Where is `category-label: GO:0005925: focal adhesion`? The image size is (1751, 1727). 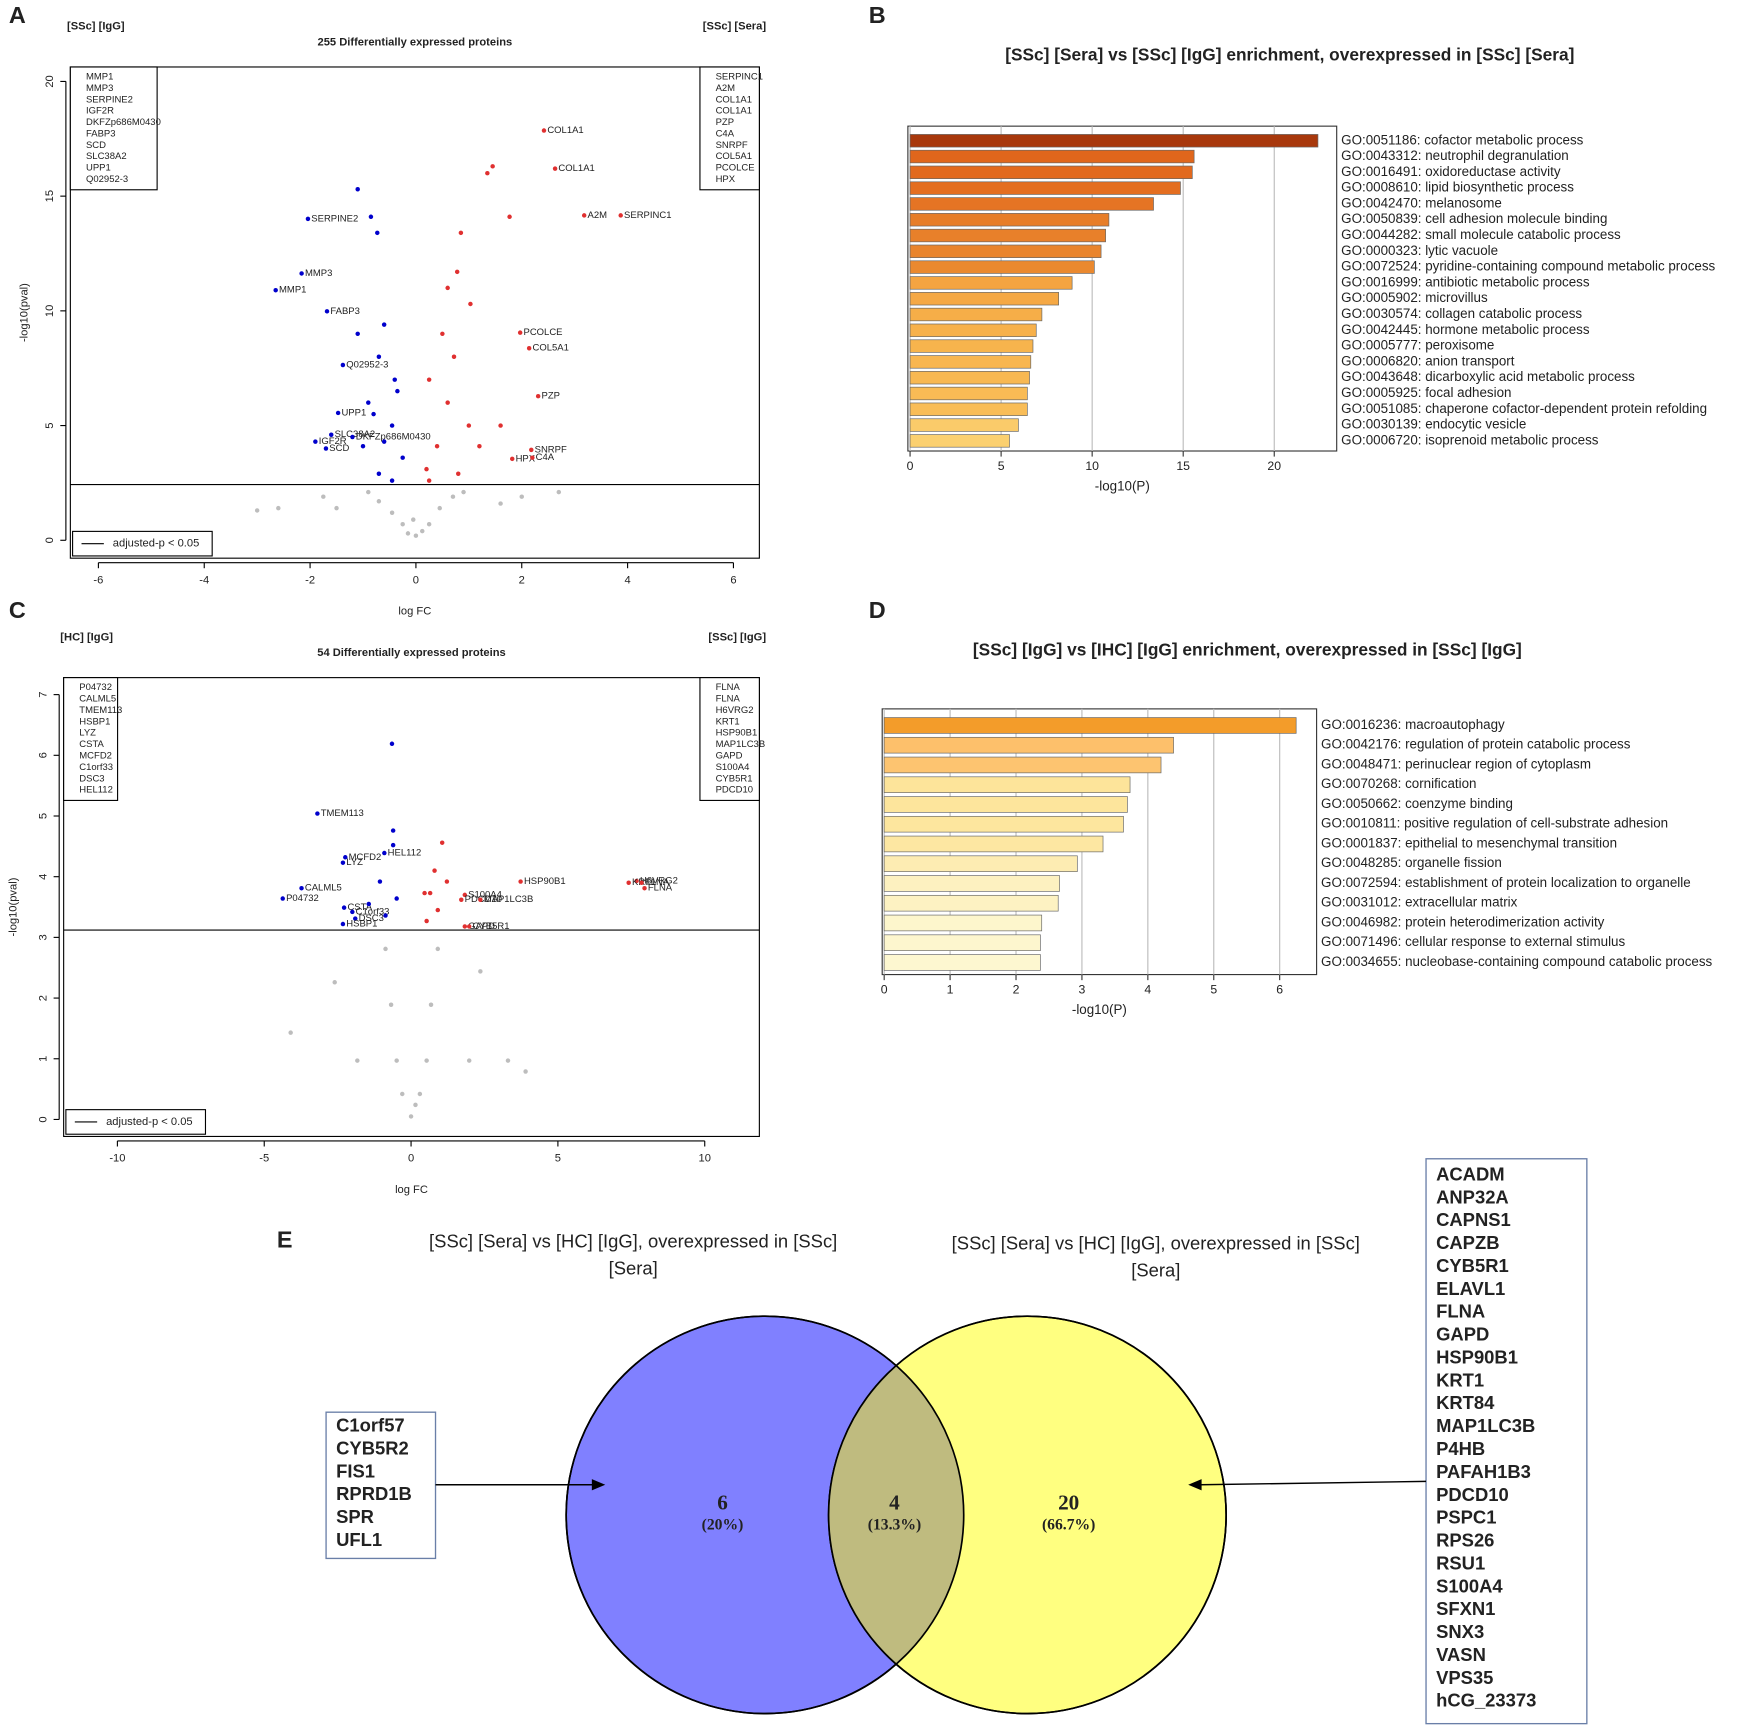 category-label: GO:0005925: focal adhesion is located at coordinates (1426, 392).